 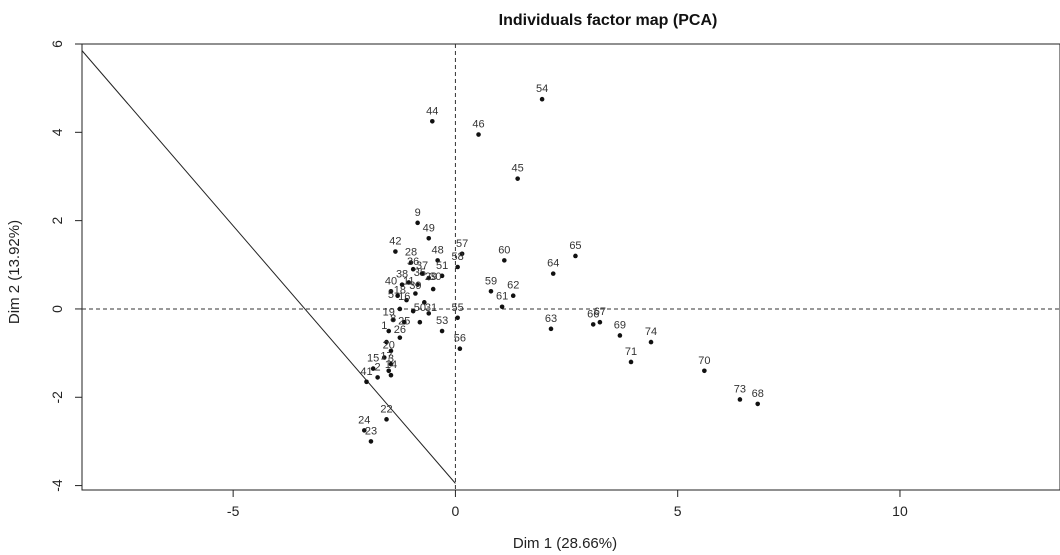 I want to click on y-axis-label: Dim 2 (13.92%), so click(x=14, y=272).